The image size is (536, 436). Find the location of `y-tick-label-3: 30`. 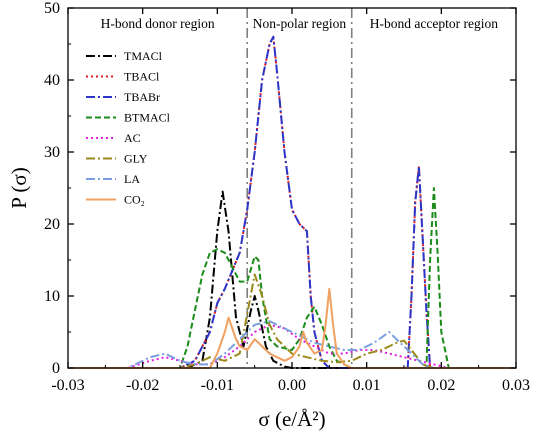

y-tick-label-3: 30 is located at coordinates (52, 152).